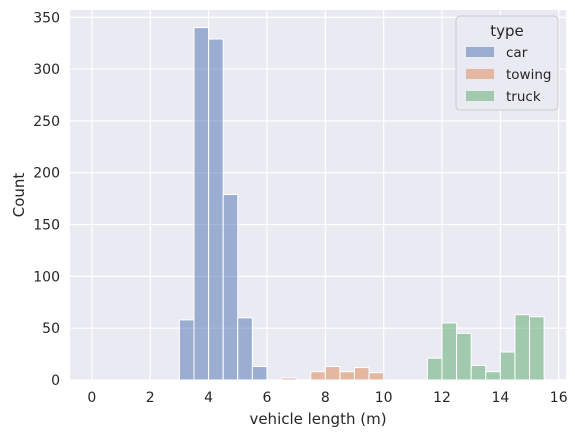 This screenshot has height=437, width=575. Describe the element at coordinates (480, 52) in the screenshot. I see `legend-swatch-car` at that location.